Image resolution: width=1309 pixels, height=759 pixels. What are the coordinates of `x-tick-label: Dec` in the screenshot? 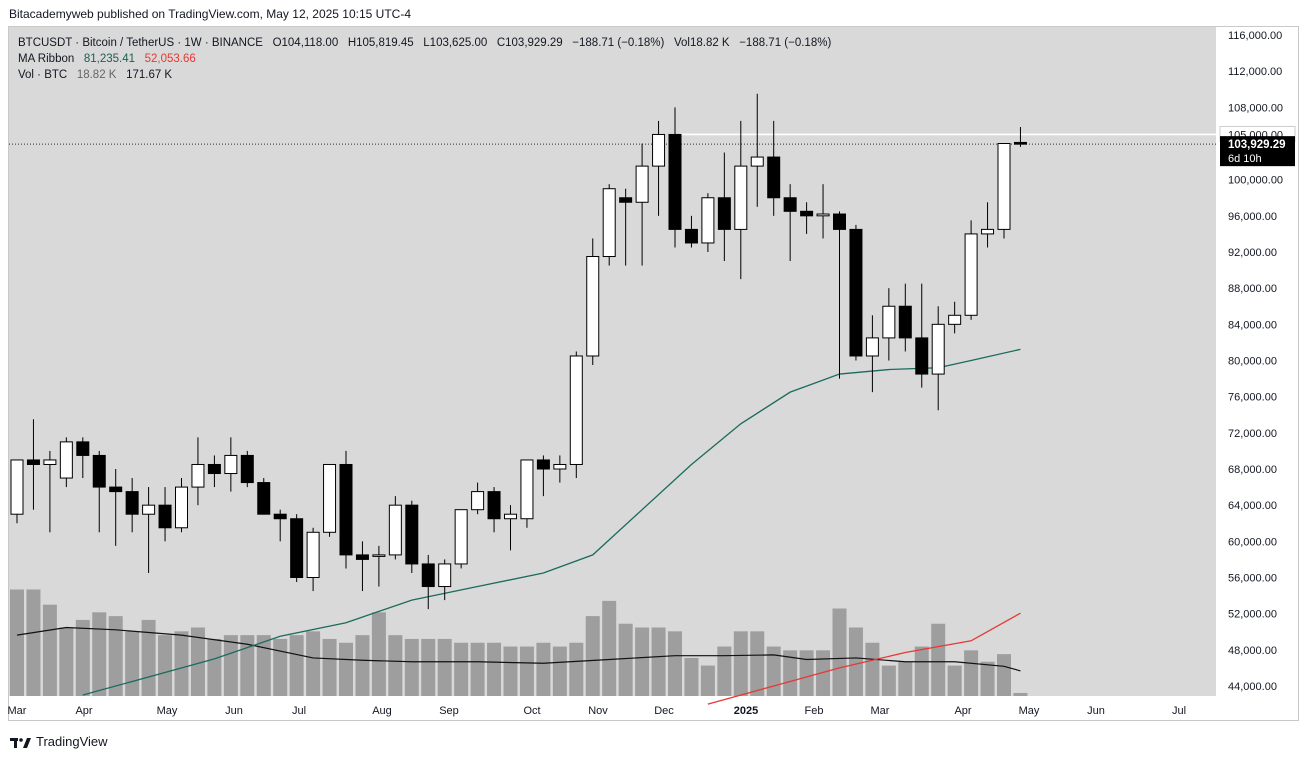 It's located at (664, 711).